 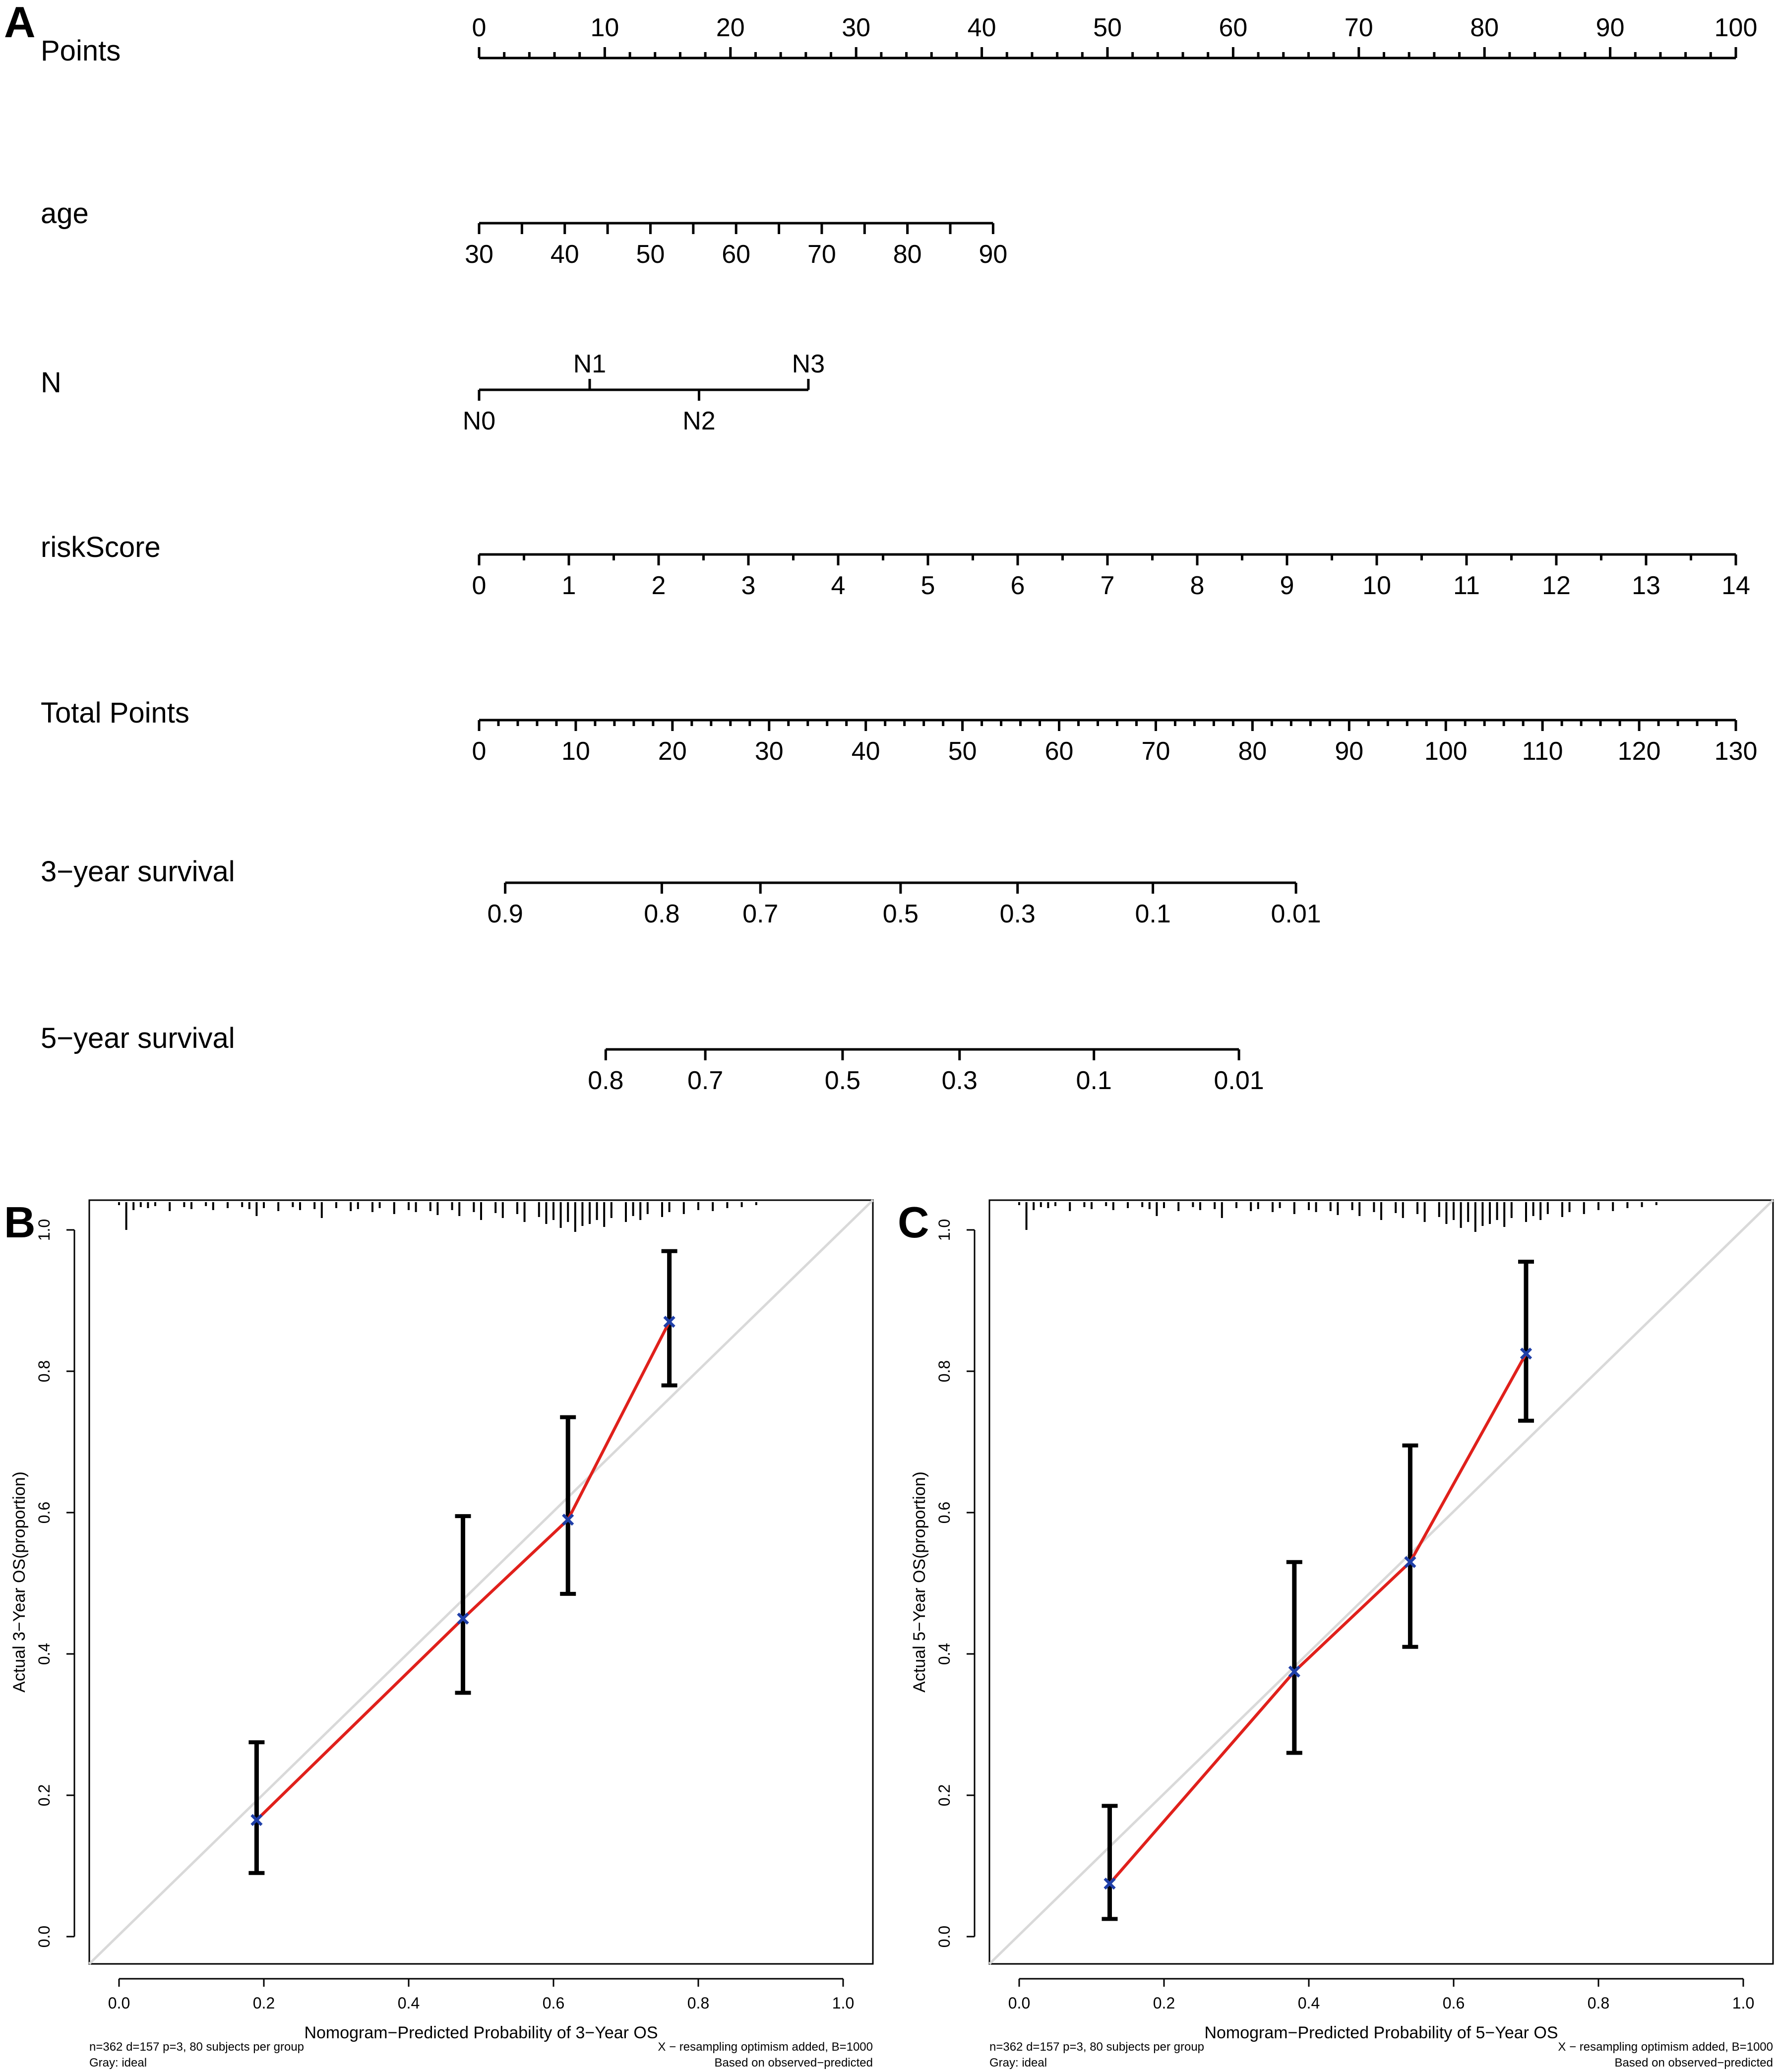 What do you see at coordinates (20, 23) in the screenshot?
I see `panel-label-a: A` at bounding box center [20, 23].